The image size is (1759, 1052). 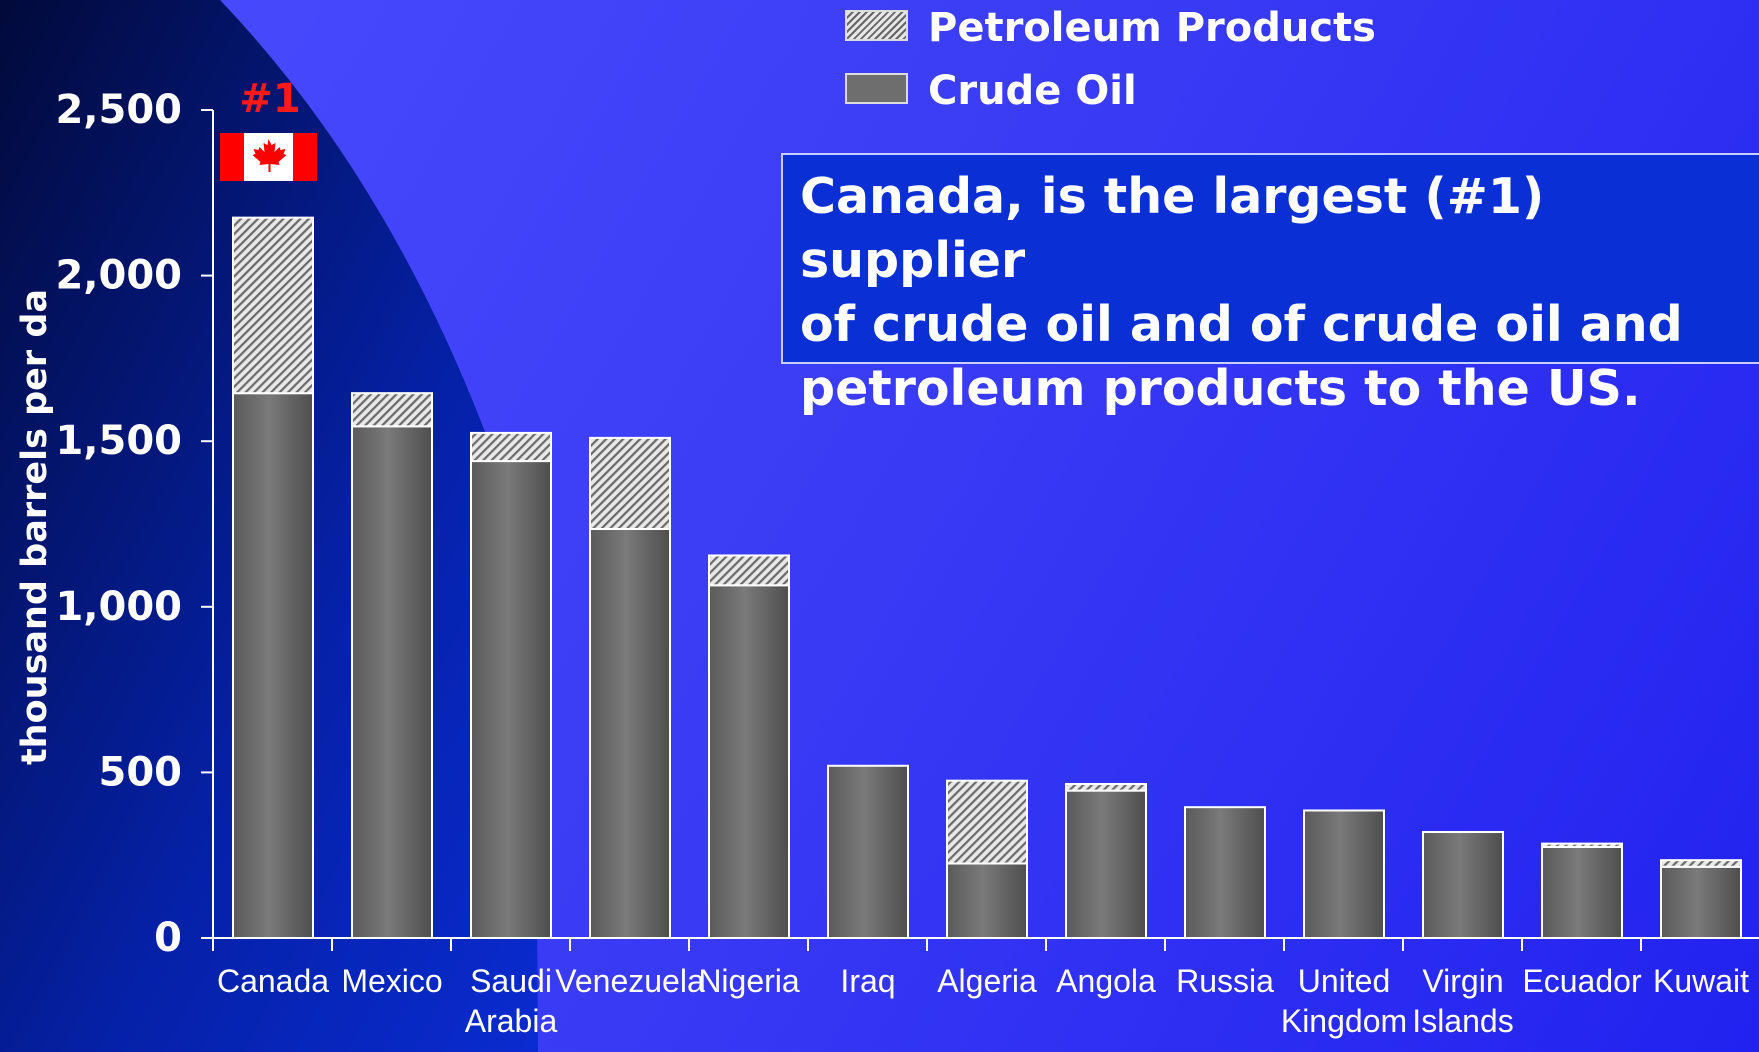 I want to click on bar-crude-oil-algeria, so click(x=987, y=900).